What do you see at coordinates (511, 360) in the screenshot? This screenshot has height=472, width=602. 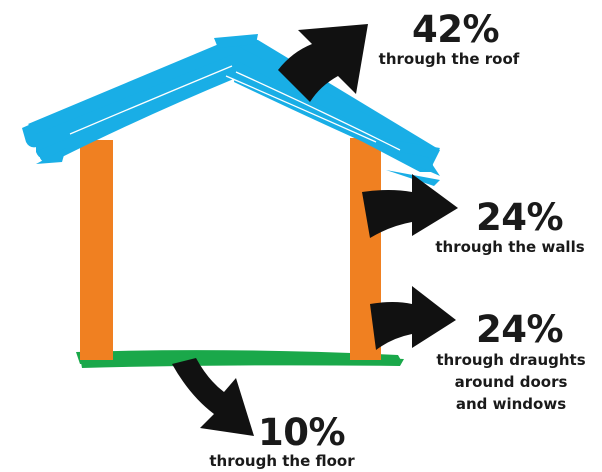 I see `draughts-caption-line-1: through draughts` at bounding box center [511, 360].